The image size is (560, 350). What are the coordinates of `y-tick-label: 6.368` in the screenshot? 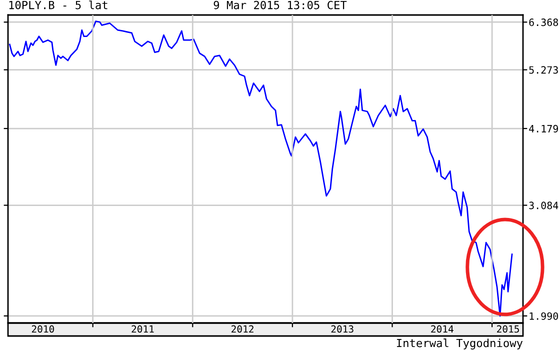 It's located at (543, 22).